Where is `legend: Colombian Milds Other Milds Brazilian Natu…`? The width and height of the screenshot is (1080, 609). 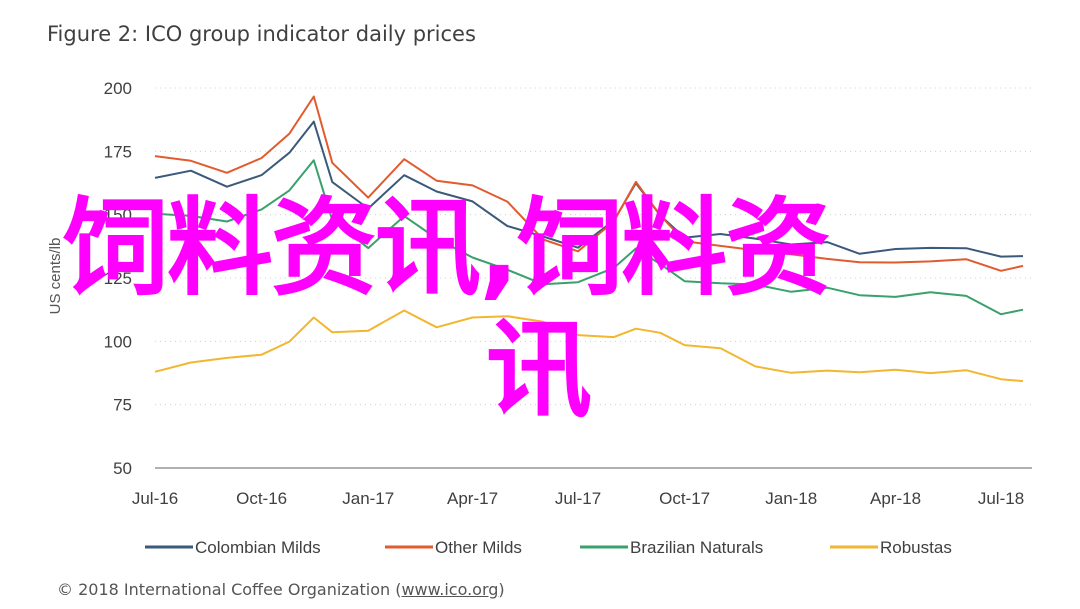
legend: Colombian Milds Other Milds Brazilian Natu… is located at coordinates (548, 547).